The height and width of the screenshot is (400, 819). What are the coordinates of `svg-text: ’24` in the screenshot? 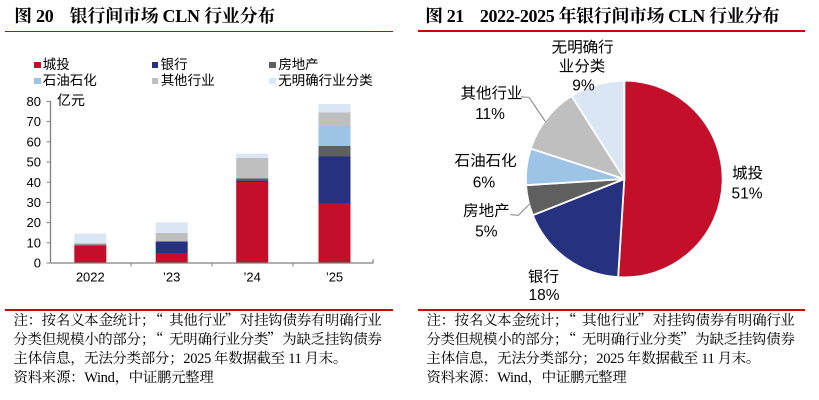 It's located at (252, 277).